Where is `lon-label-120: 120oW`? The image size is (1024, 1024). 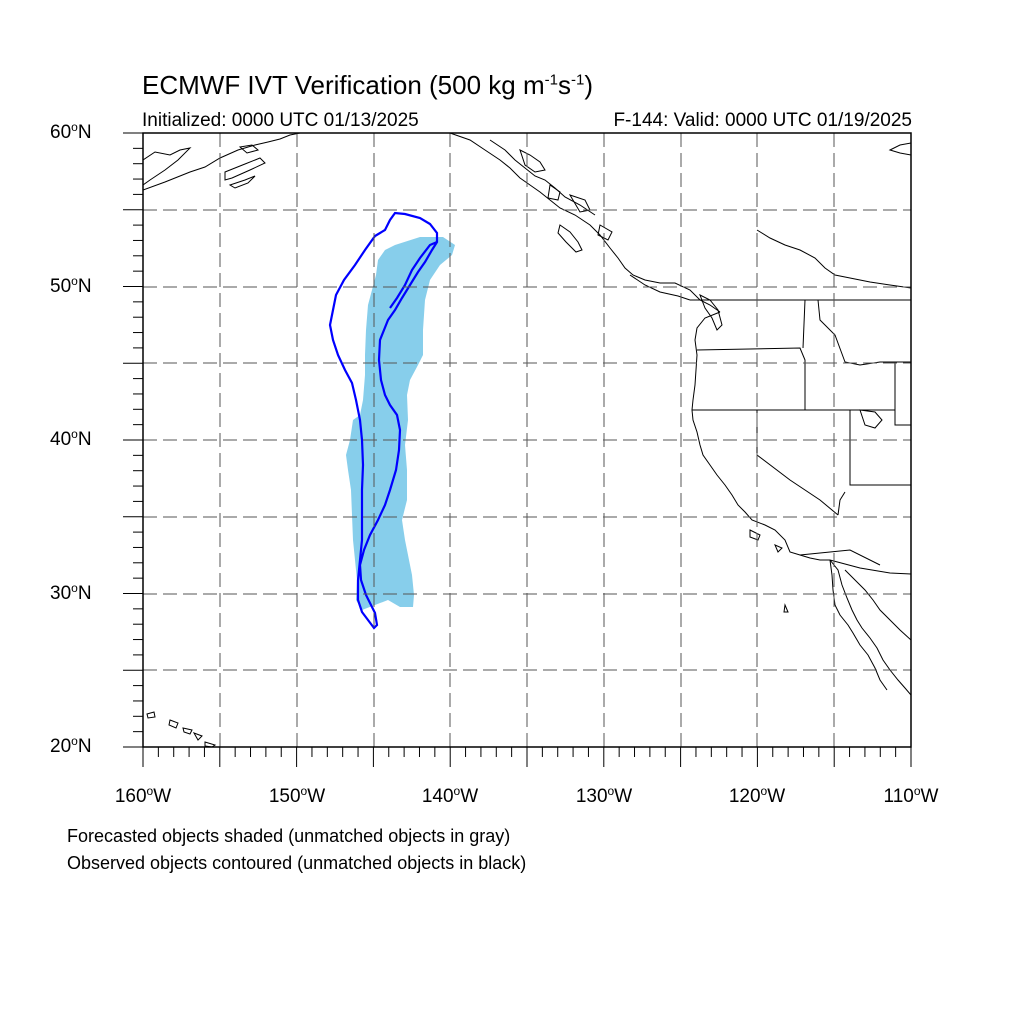 lon-label-120: 120oW is located at coordinates (757, 795).